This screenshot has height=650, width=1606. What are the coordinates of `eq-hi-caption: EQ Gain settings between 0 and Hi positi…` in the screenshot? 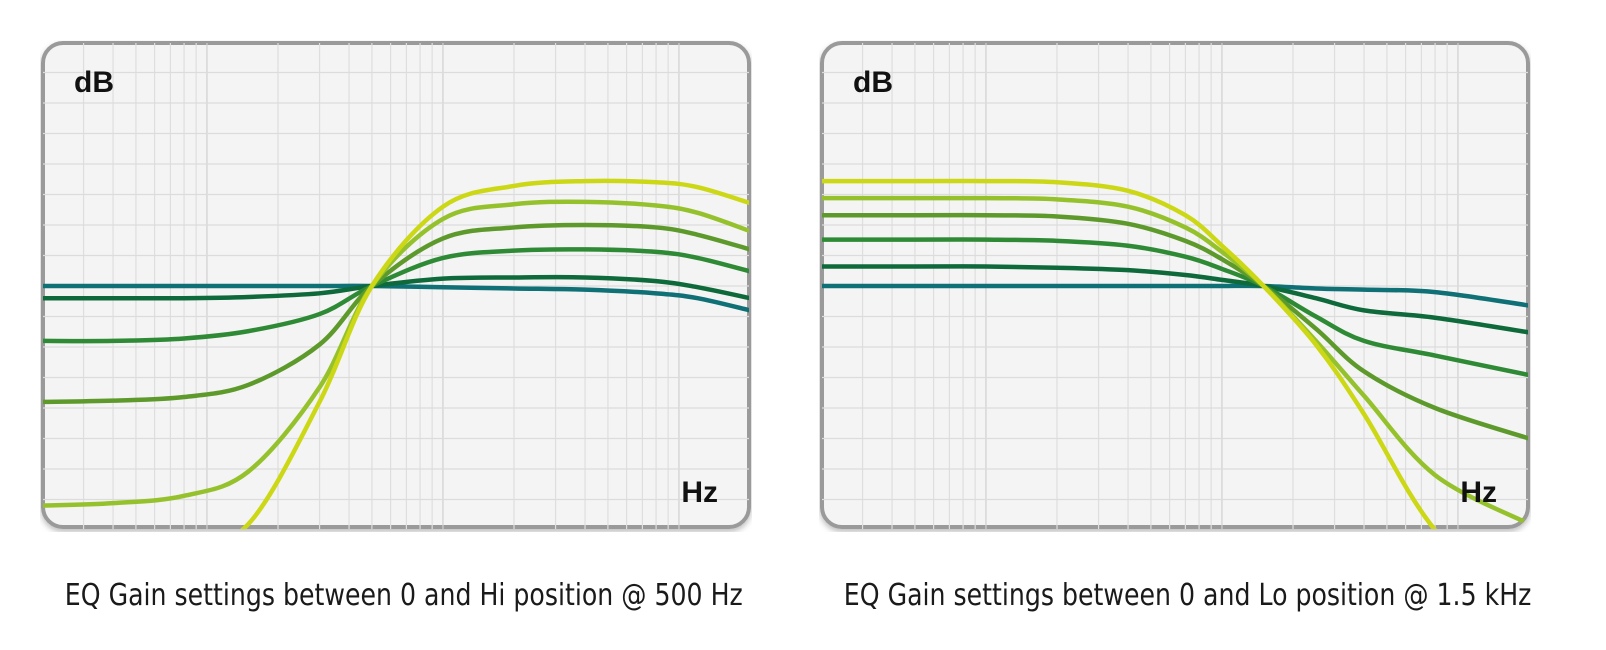 It's located at (403, 595).